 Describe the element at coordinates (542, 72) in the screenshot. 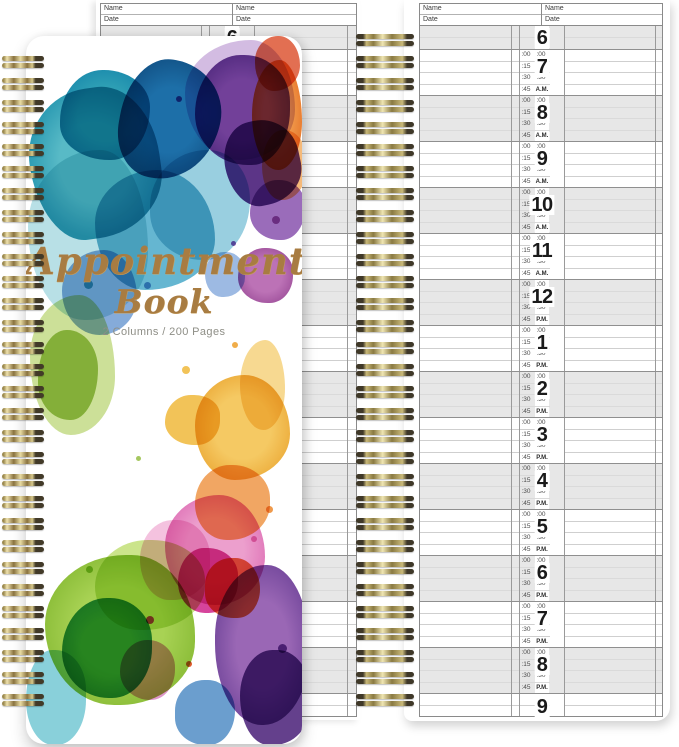

I see `time-column: :00:15:30:45:00:15:30:457 A.M.` at that location.